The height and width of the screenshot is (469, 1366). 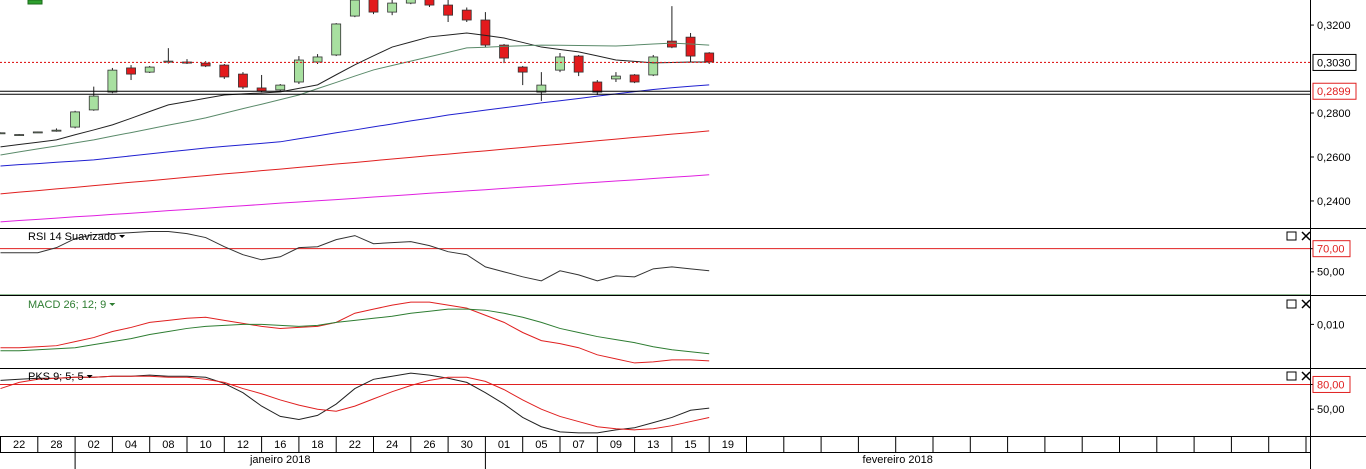 I want to click on x-tick-label: 02, so click(x=94, y=445).